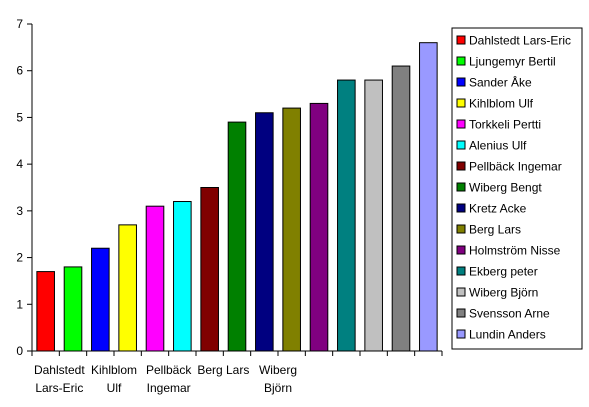 Image resolution: width=589 pixels, height=407 pixels. Describe the element at coordinates (223, 370) in the screenshot. I see `x-tick-label: Berg Lars` at that location.